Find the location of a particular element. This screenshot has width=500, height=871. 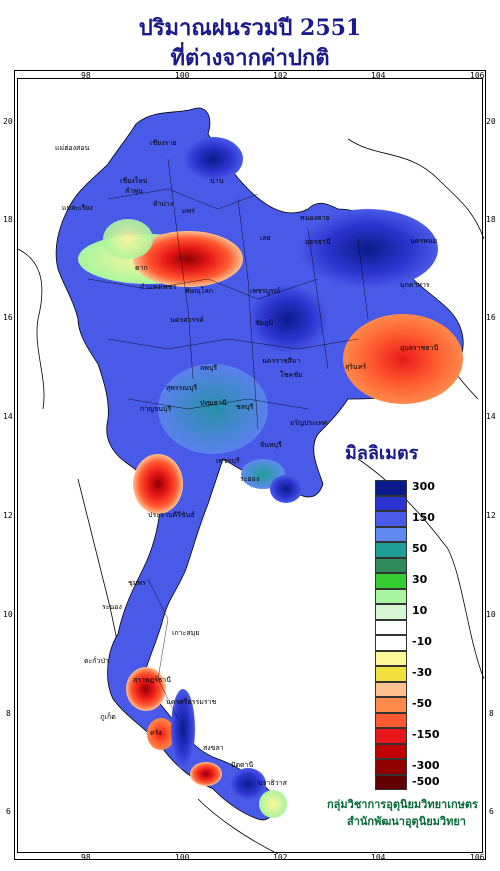

patch-pattani-wet is located at coordinates (248, 784).